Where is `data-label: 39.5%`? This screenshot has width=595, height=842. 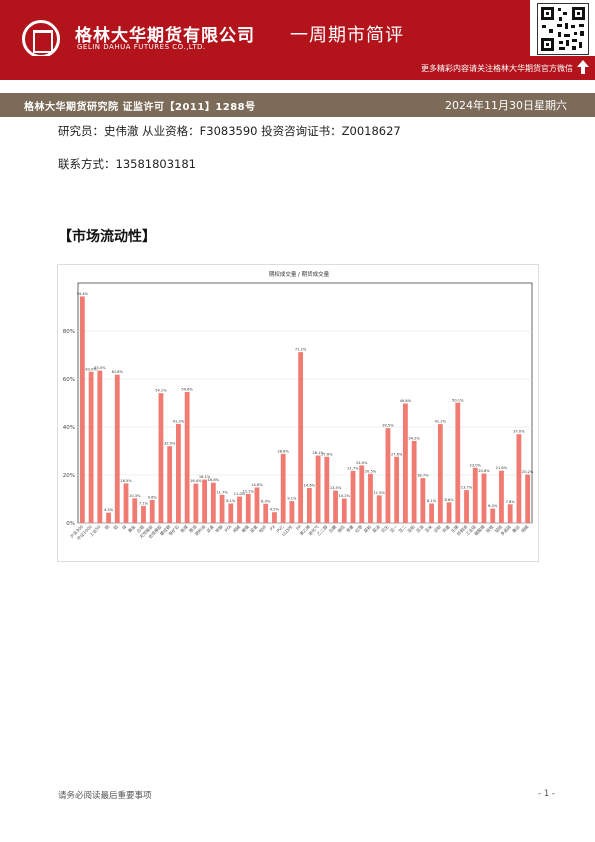
data-label: 39.5% is located at coordinates (388, 426).